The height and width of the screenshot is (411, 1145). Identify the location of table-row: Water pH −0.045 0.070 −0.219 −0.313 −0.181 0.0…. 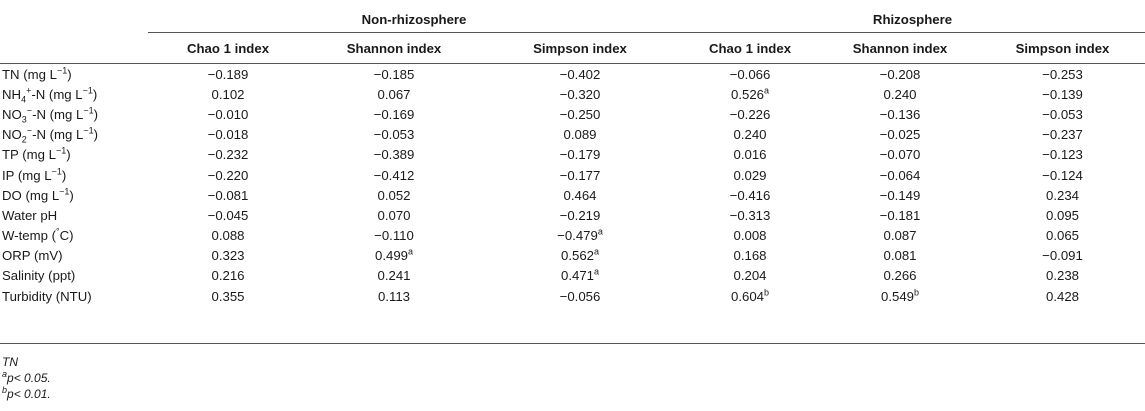
(572, 215).